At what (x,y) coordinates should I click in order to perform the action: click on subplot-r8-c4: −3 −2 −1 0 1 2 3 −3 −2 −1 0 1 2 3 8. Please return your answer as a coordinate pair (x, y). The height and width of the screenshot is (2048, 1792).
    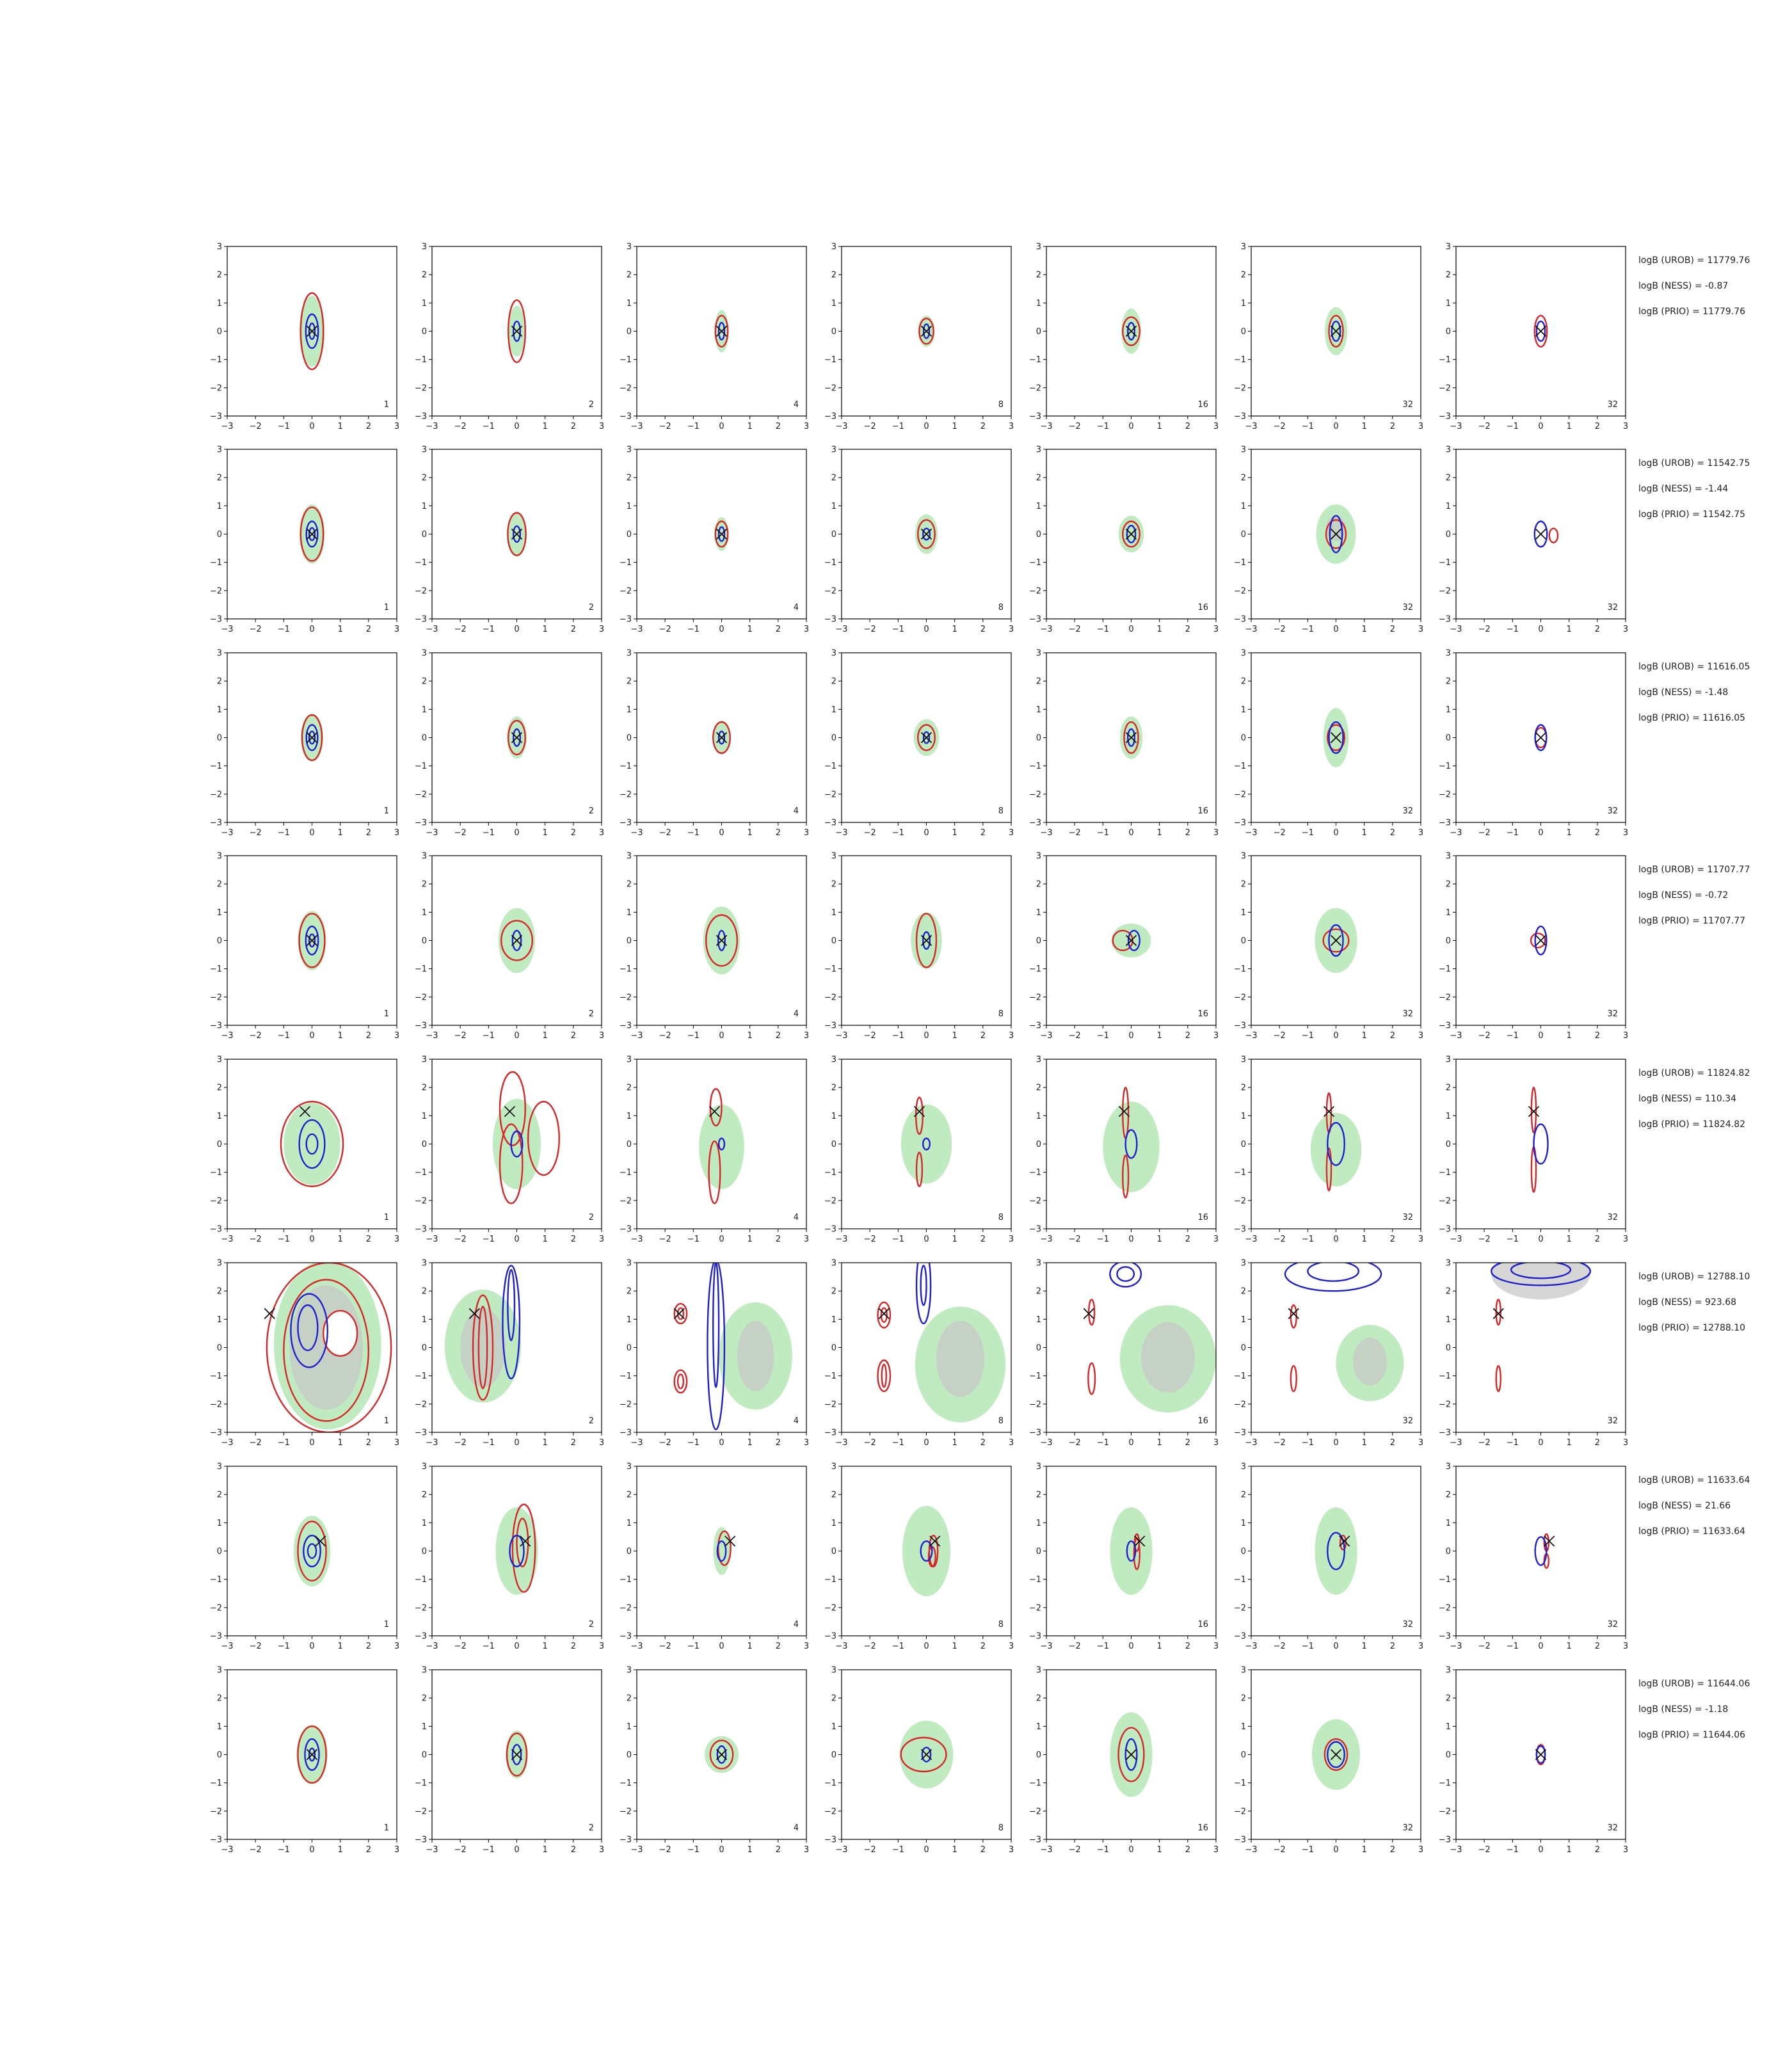
    Looking at the image, I should click on (919, 1760).